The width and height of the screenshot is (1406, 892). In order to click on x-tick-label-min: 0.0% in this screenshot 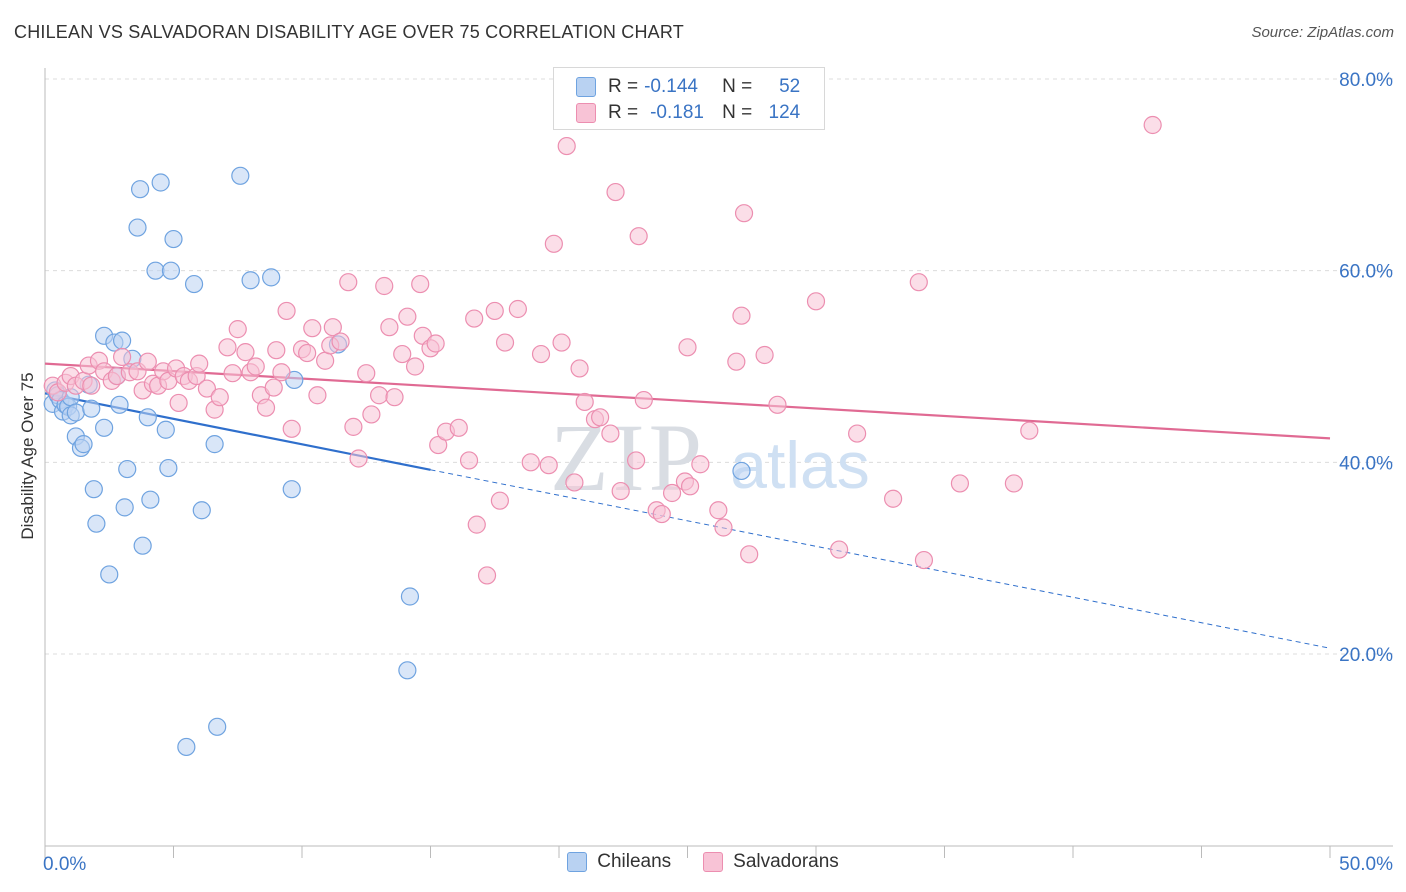, I will do `click(64, 864)`.